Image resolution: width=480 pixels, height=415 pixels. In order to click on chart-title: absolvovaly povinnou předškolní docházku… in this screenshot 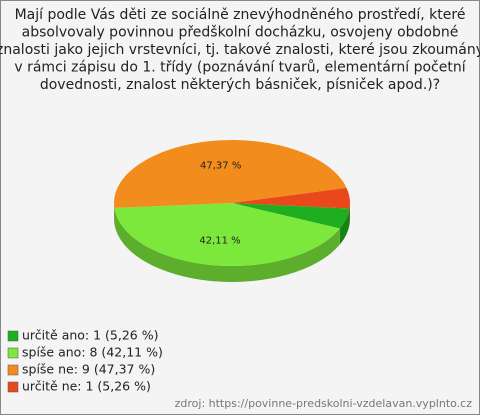, I will do `click(240, 33)`.